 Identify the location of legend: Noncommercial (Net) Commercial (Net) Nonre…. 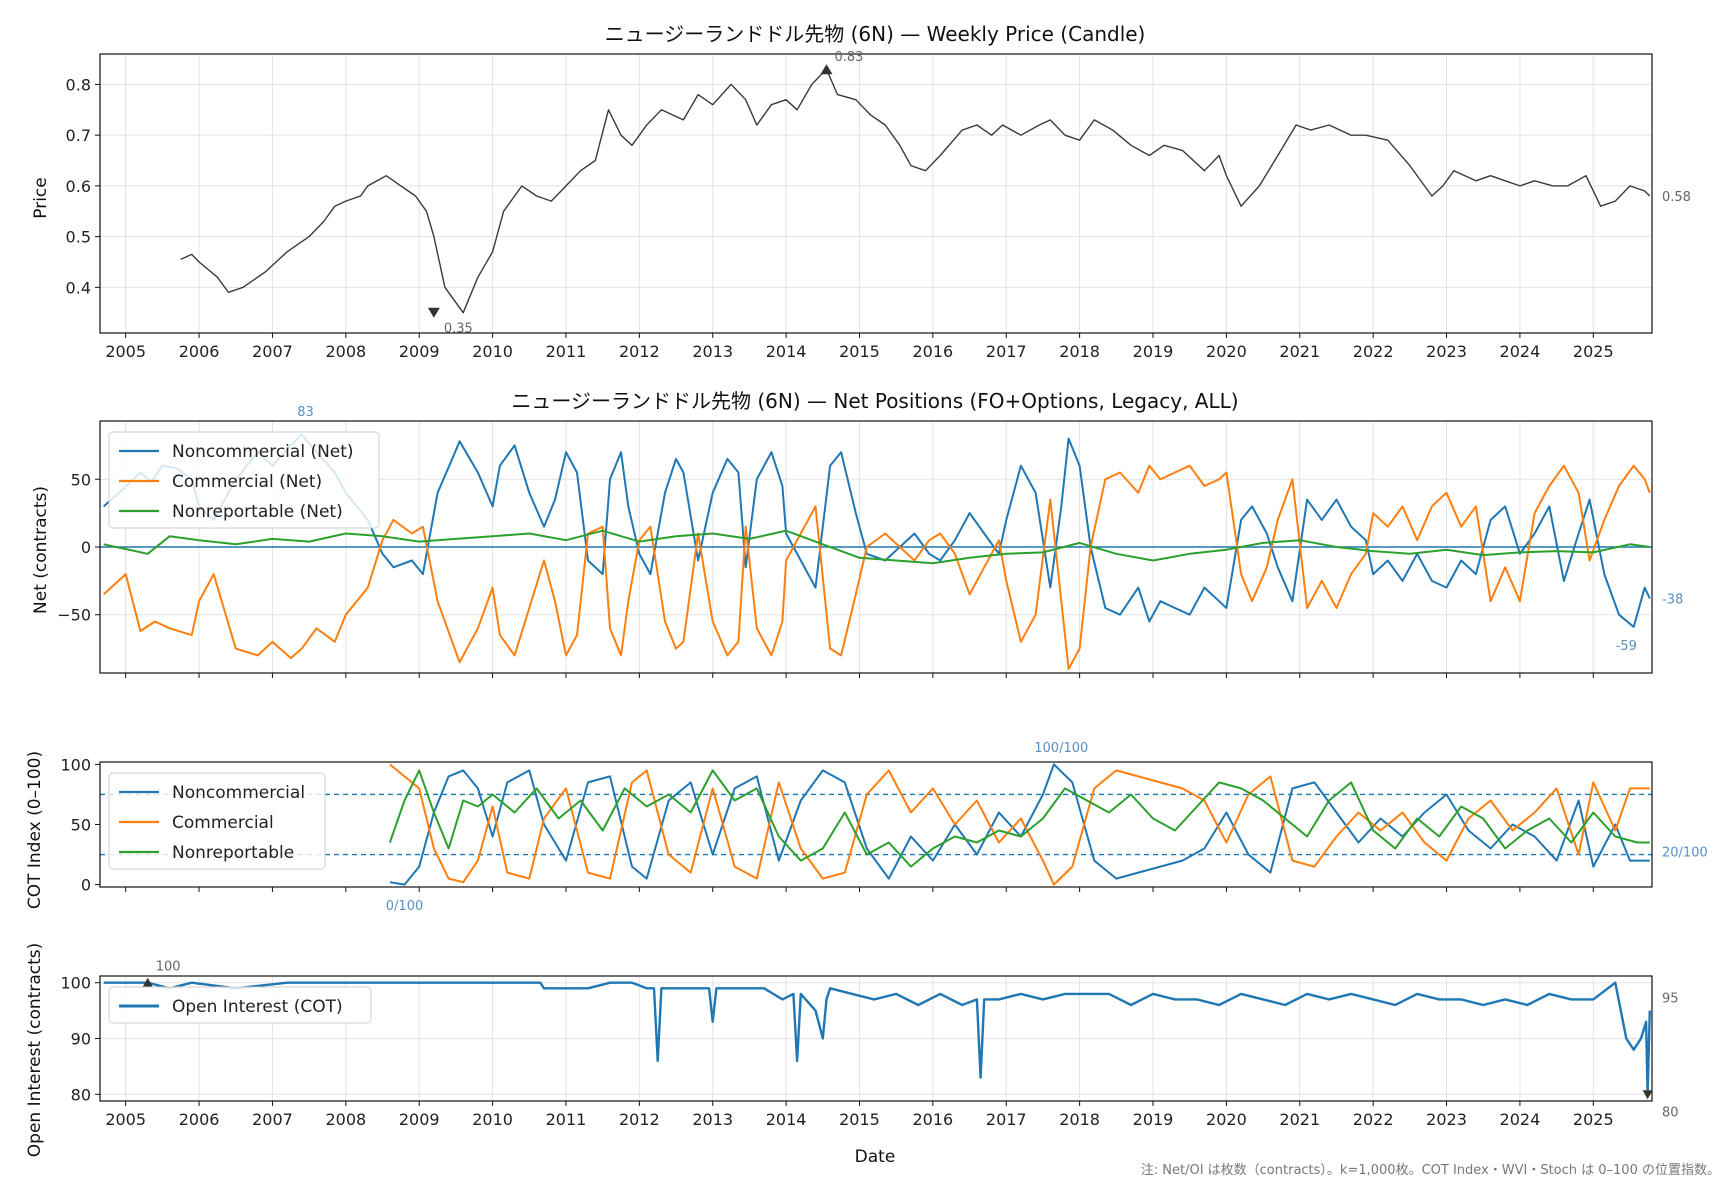
(244, 480).